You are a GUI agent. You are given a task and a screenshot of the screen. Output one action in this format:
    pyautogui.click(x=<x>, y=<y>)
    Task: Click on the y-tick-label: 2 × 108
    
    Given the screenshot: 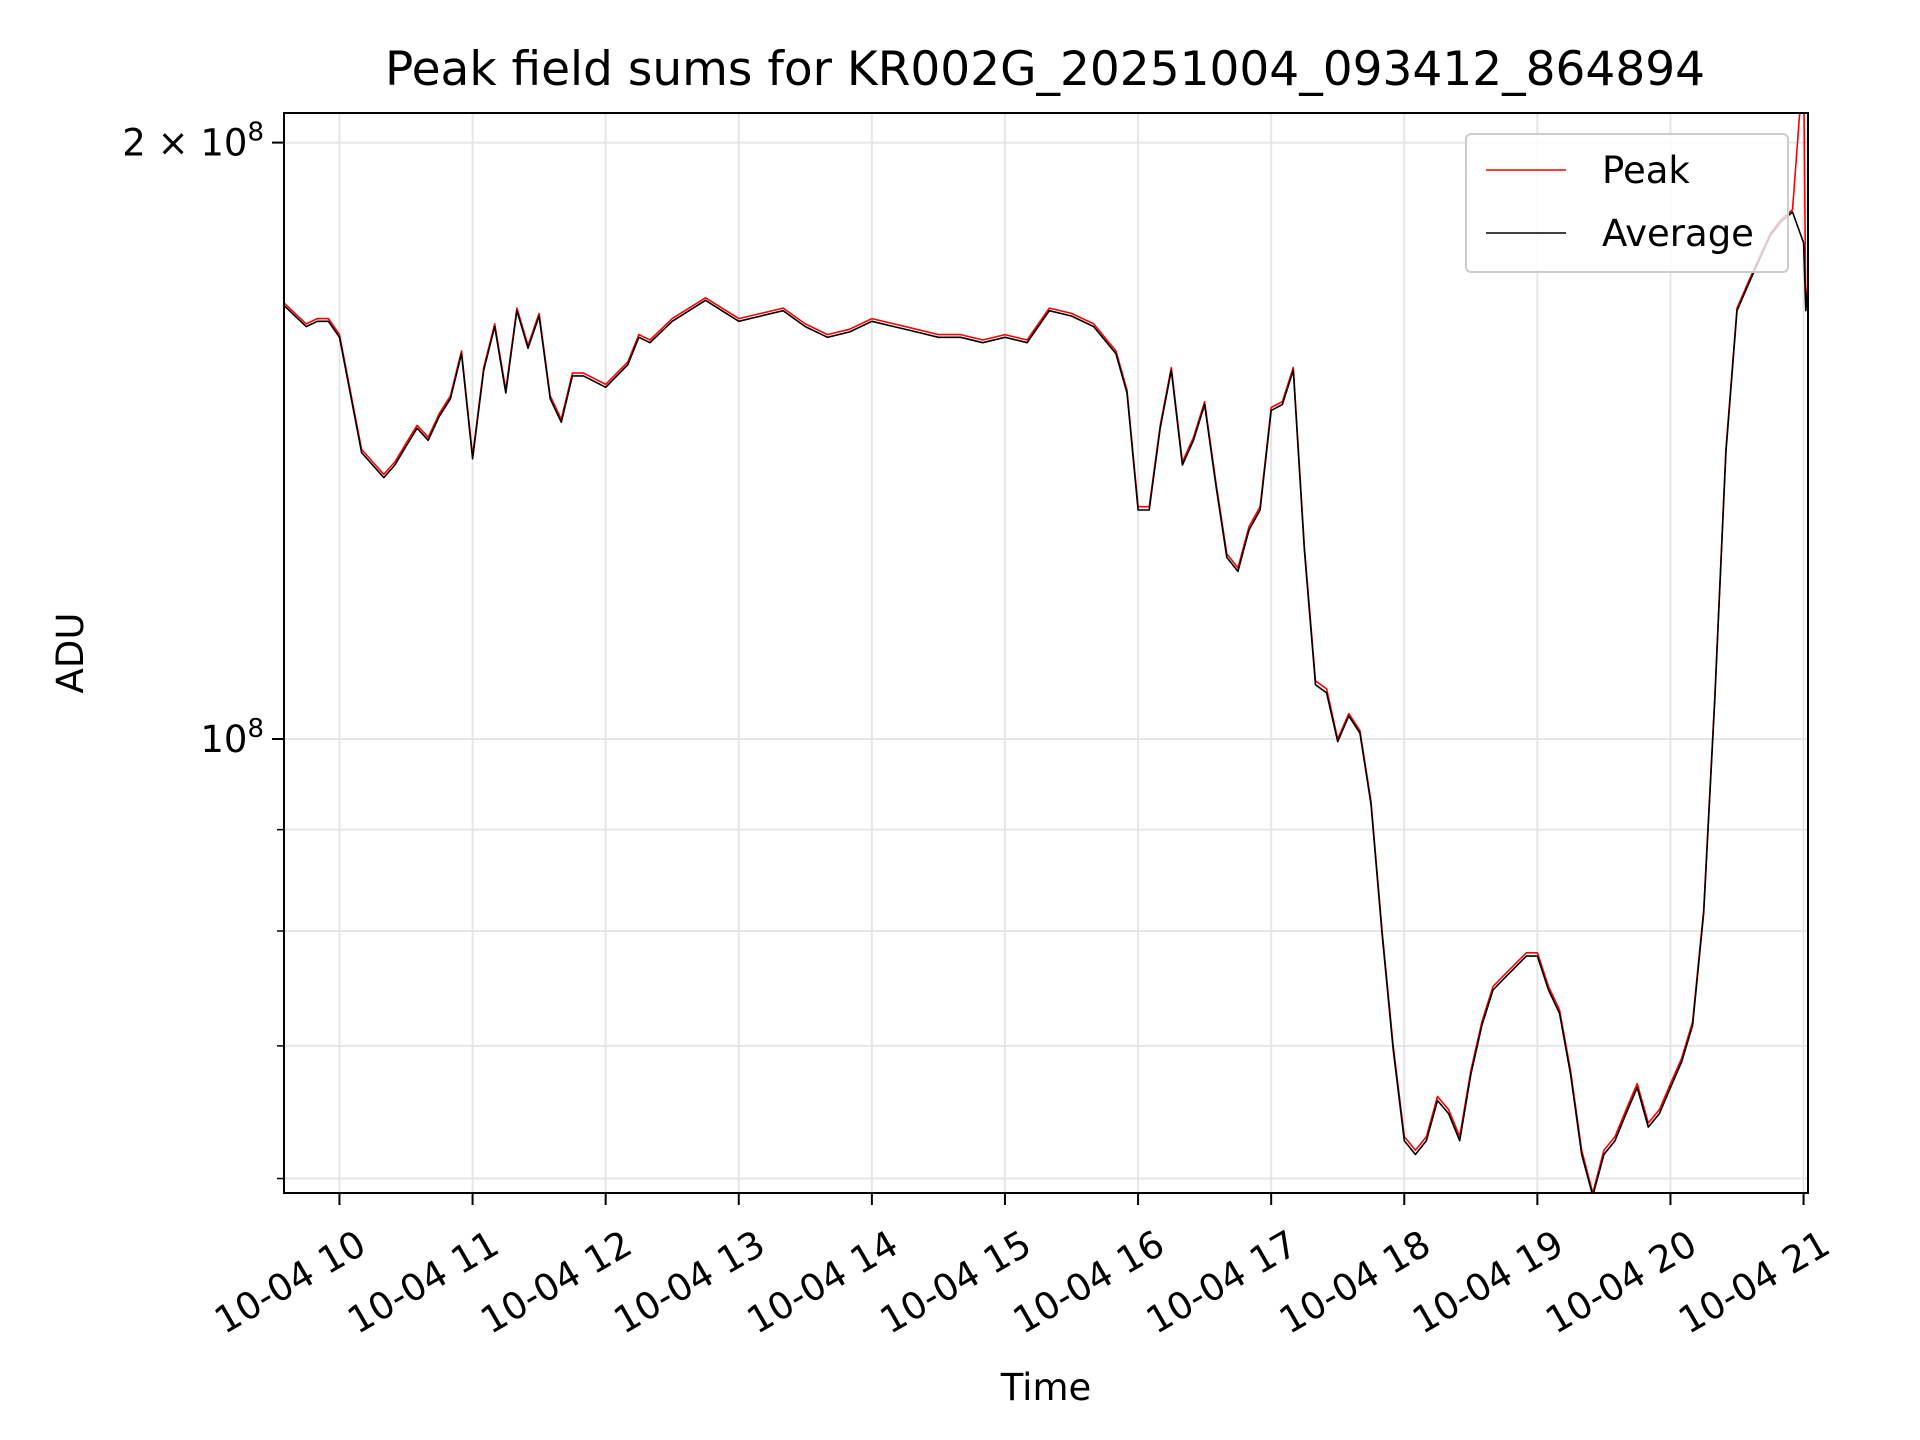 What is the action you would take?
    pyautogui.click(x=193, y=141)
    